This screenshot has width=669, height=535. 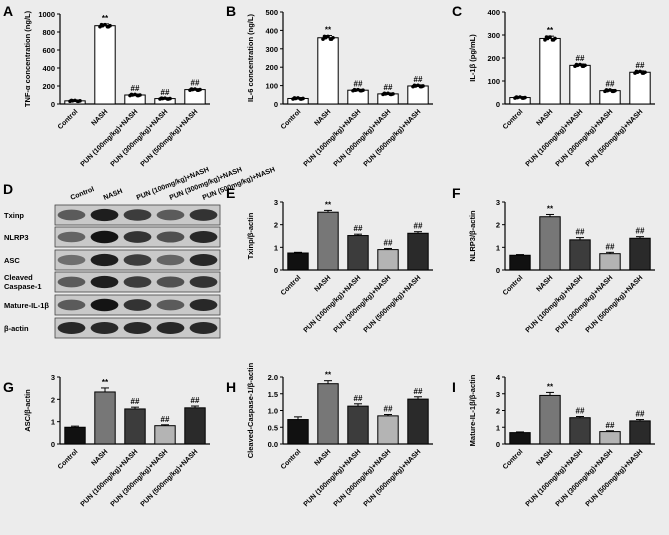 What do you see at coordinates (250, 410) in the screenshot?
I see `y-axis-label: Cleaved-Caspase-1/β-actin` at bounding box center [250, 410].